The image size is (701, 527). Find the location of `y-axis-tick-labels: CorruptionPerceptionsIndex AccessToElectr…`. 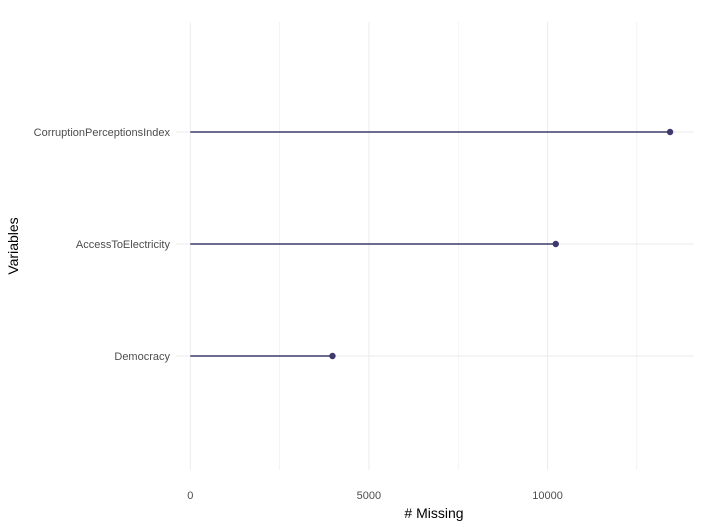

y-axis-tick-labels: CorruptionPerceptionsIndex AccessToElectr… is located at coordinates (102, 245).